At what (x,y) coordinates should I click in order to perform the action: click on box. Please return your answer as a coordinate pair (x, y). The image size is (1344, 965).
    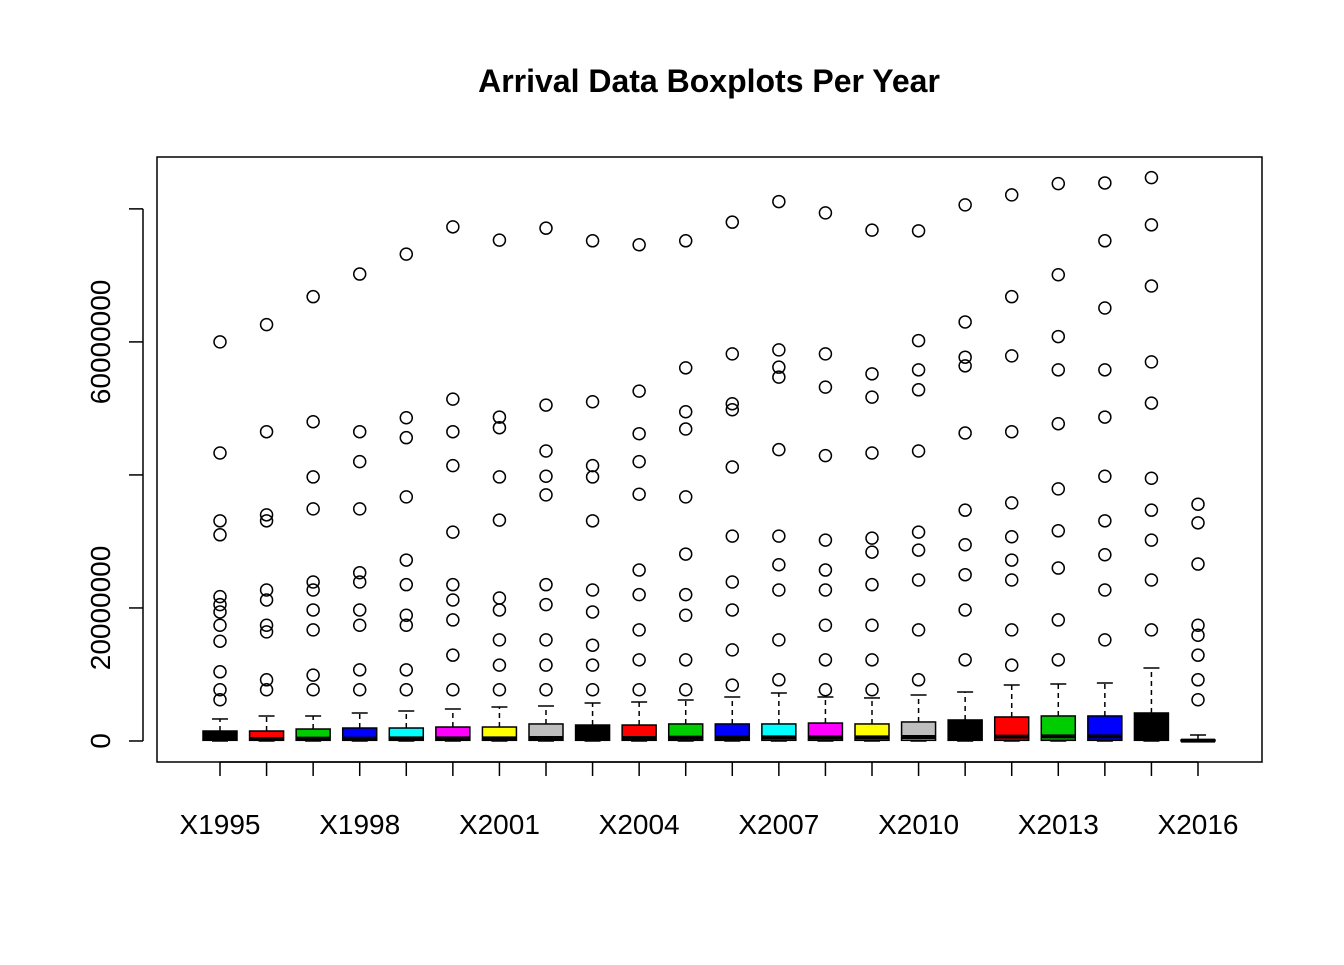
    Looking at the image, I should click on (1011, 729).